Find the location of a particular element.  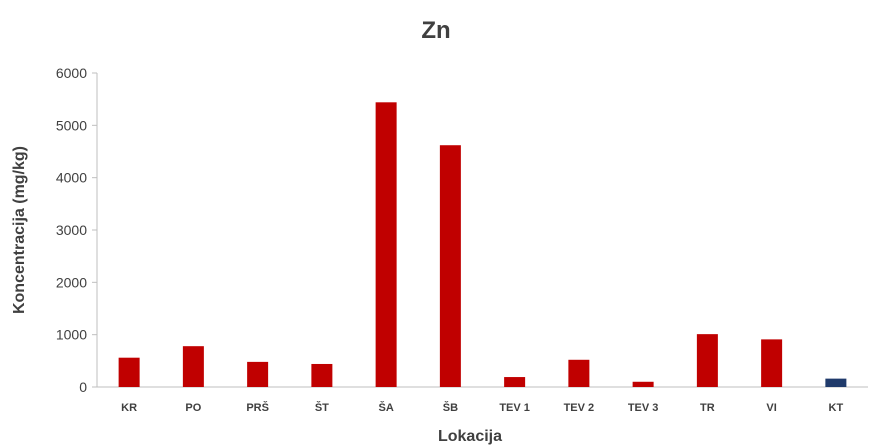

y-tick-label: 6000 is located at coordinates (71, 73).